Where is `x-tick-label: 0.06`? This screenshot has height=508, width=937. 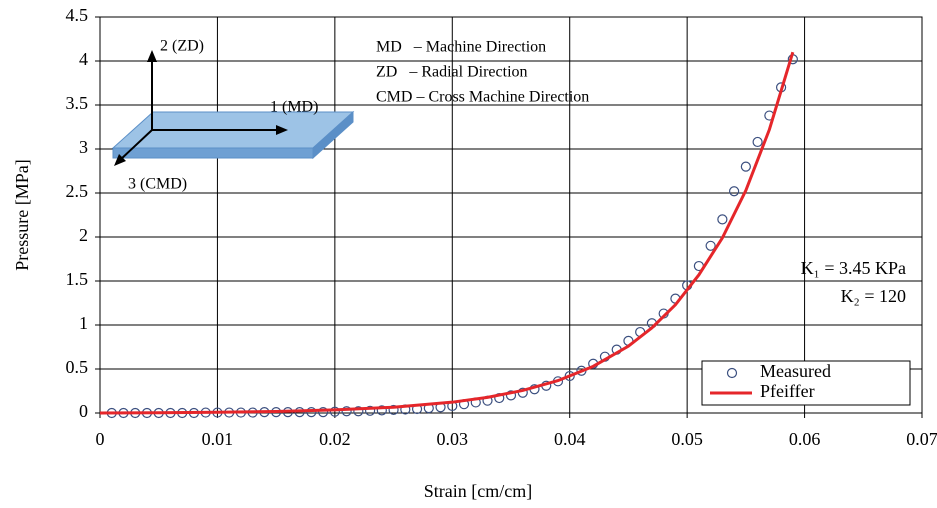 x-tick-label: 0.06 is located at coordinates (805, 439).